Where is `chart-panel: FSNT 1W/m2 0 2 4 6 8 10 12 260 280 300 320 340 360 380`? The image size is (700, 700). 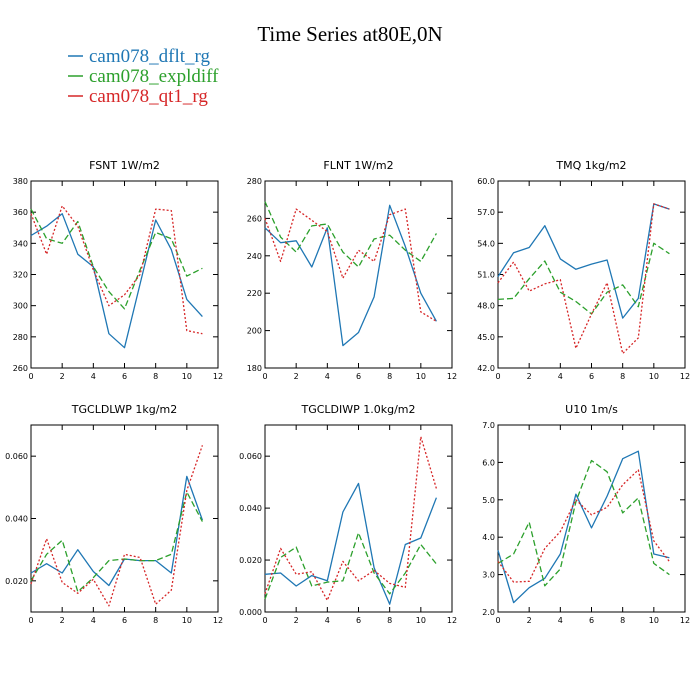 chart-panel: FSNT 1W/m2 0 2 4 6 8 10 12 260 280 300 320 340 360 380 is located at coordinates (118, 270).